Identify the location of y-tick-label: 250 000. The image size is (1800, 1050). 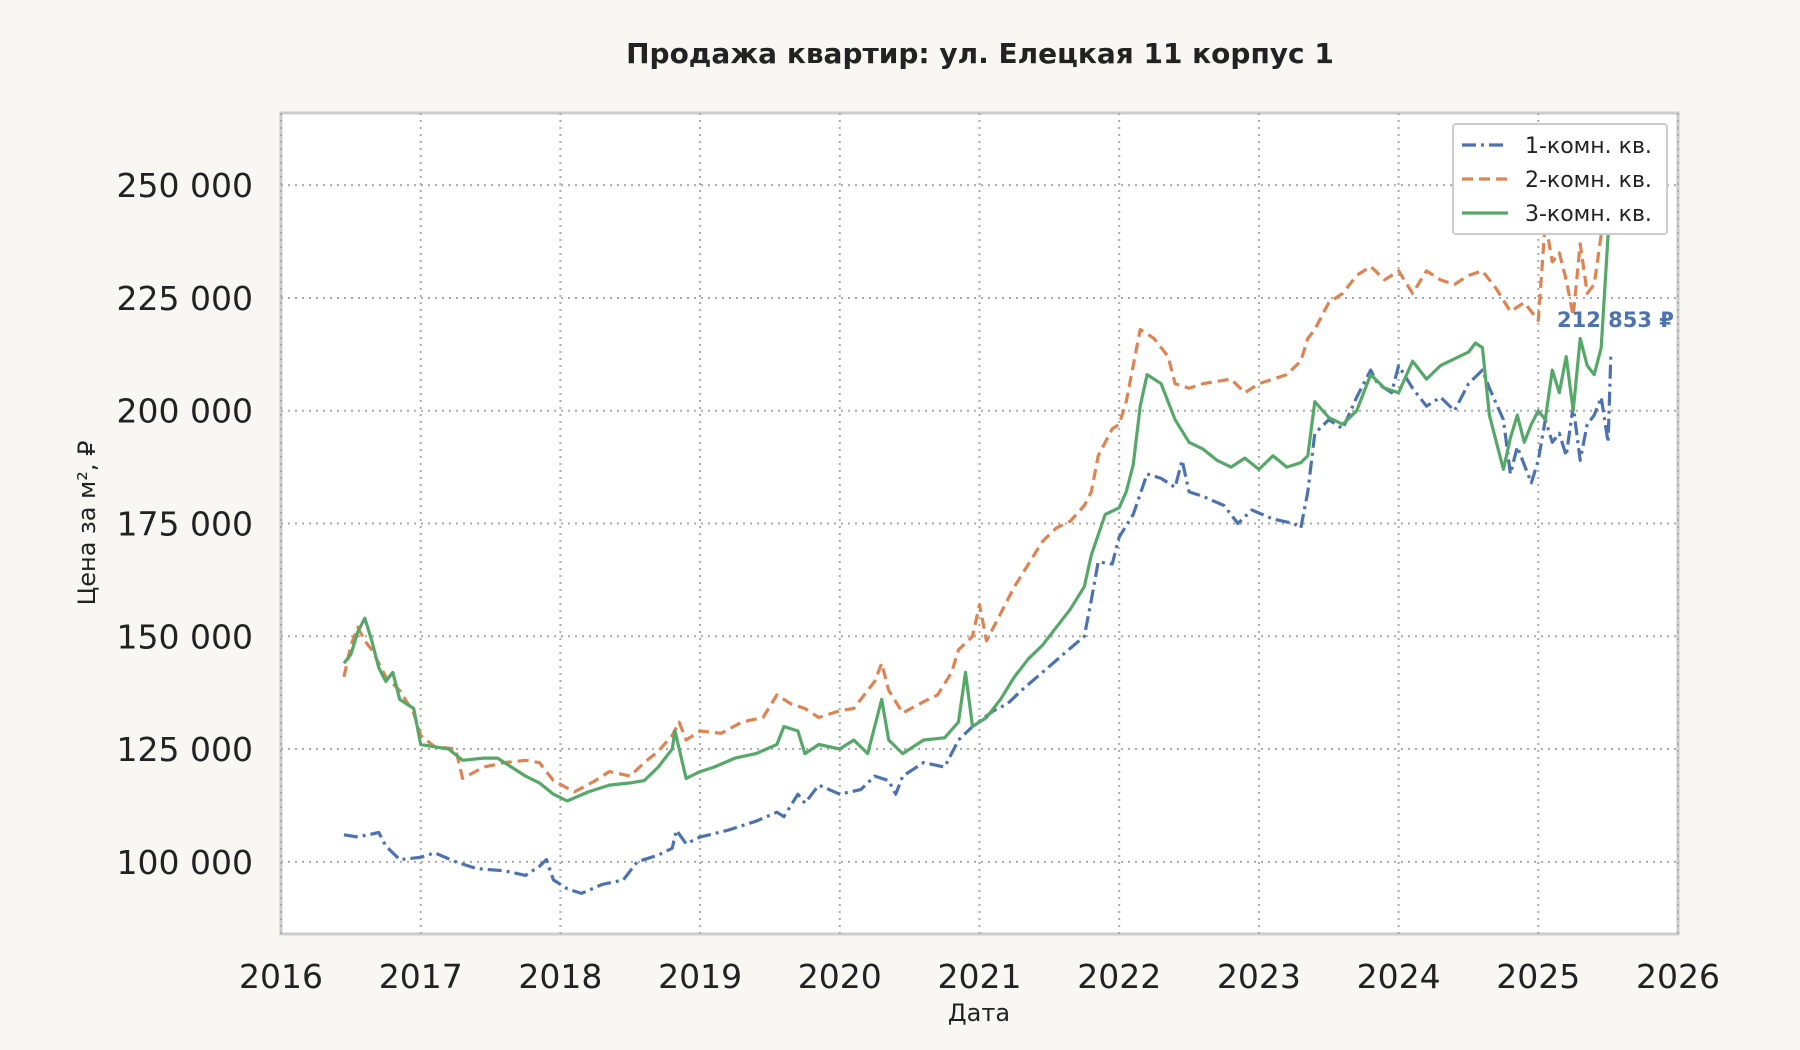
(185, 185).